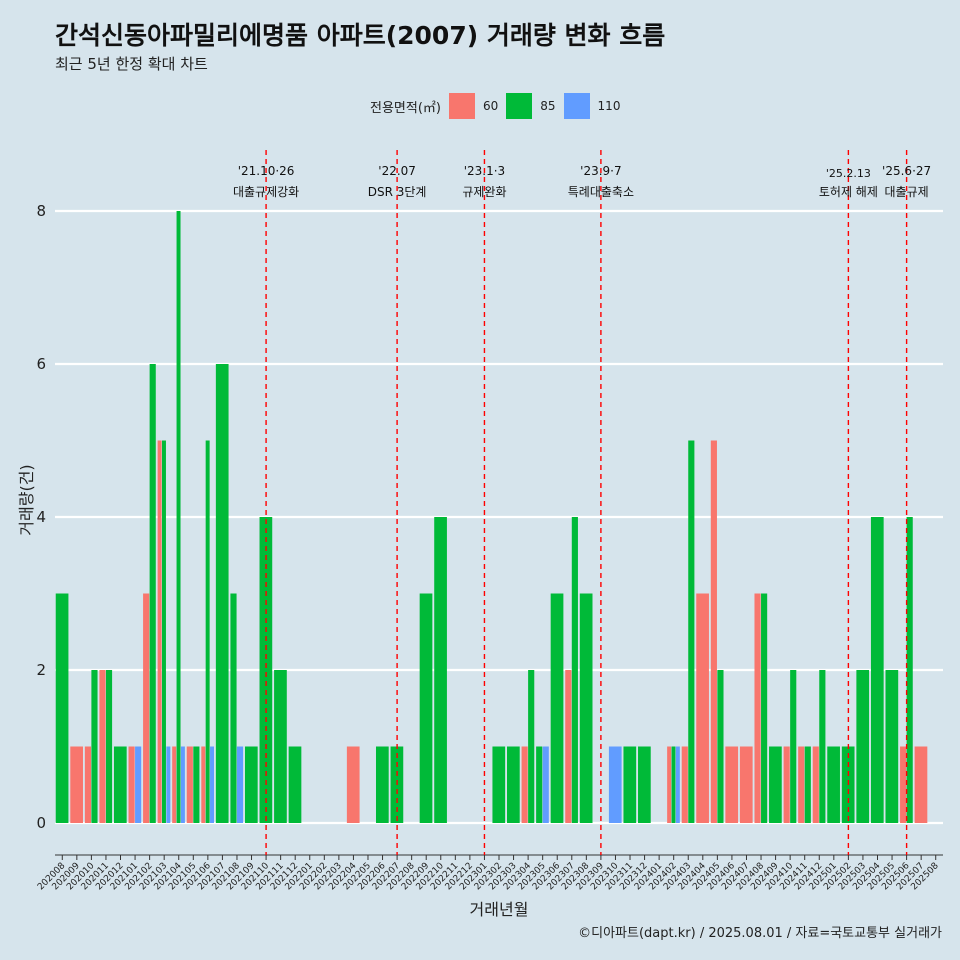 This screenshot has height=960, width=960. Describe the element at coordinates (397, 171) in the screenshot. I see `event-date-202207: '22.07` at that location.